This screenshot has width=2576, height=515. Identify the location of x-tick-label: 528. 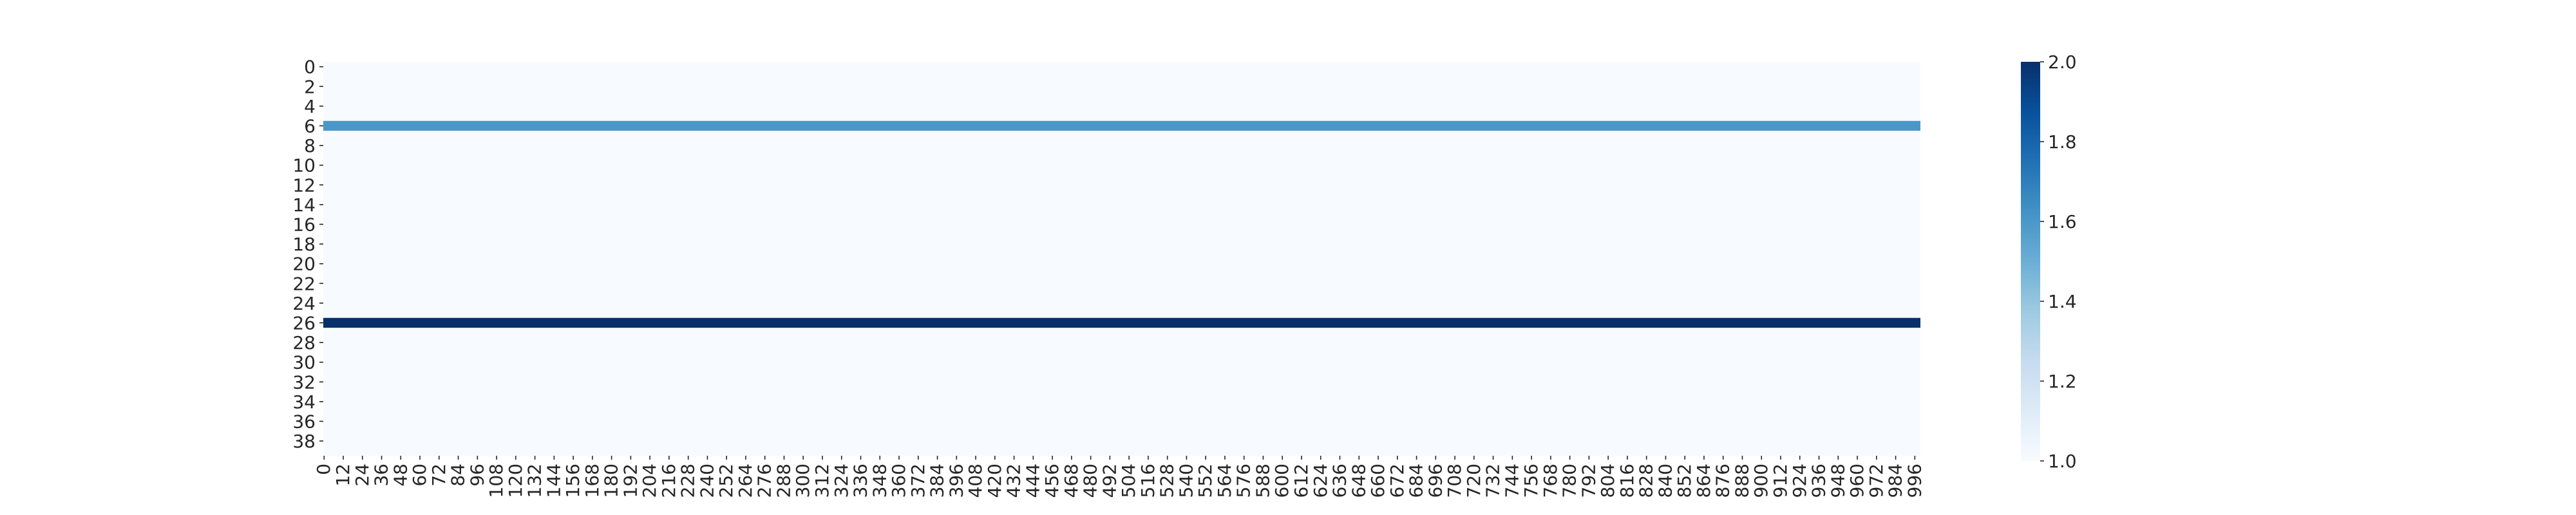
(1167, 481).